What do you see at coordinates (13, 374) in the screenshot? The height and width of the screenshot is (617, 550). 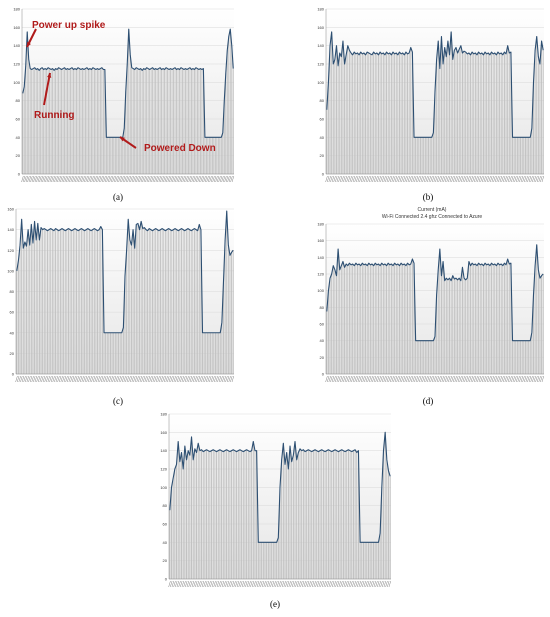 I see `y-tick-label: 0` at bounding box center [13, 374].